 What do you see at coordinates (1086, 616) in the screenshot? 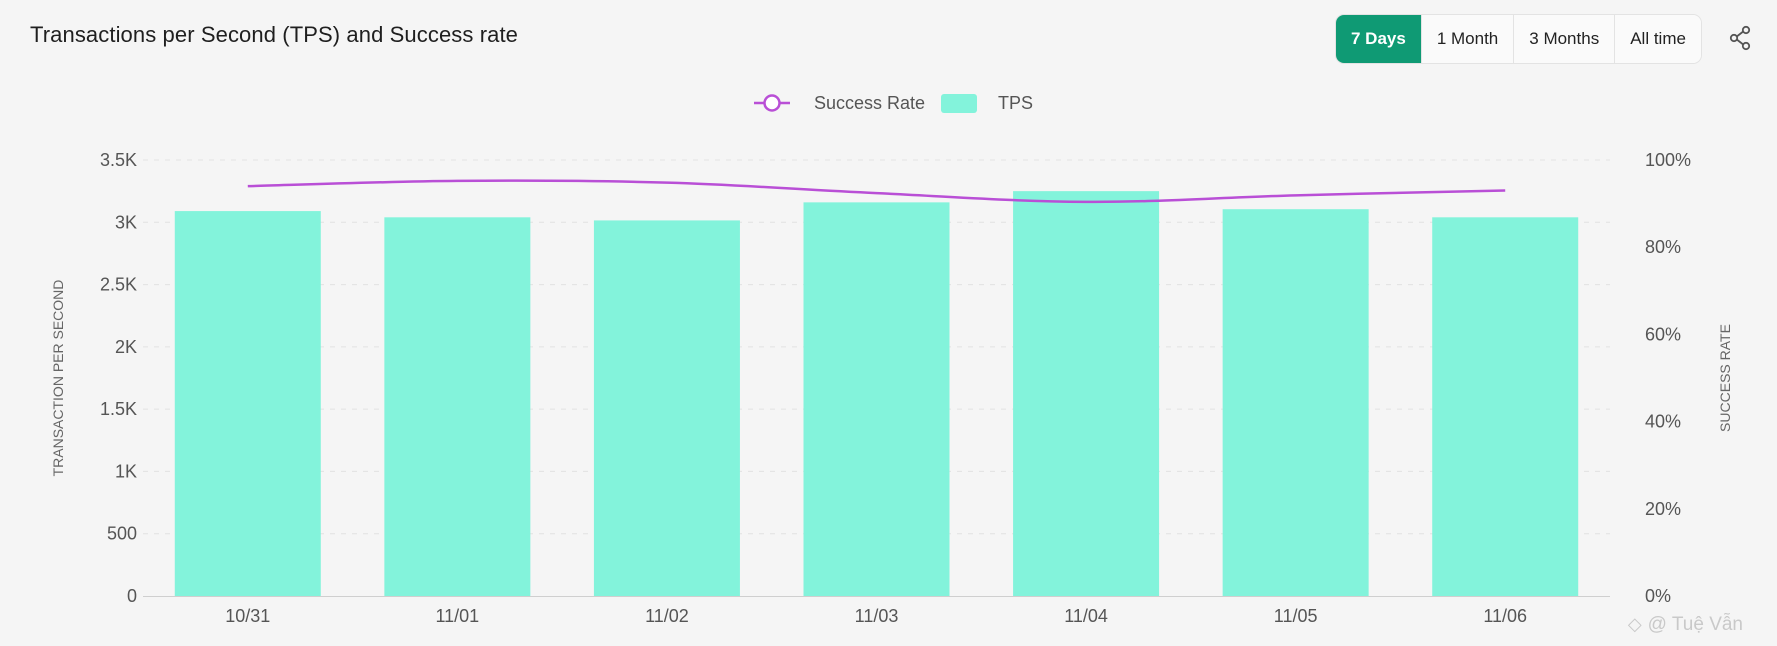
I see `x-tick-label: 11/04` at bounding box center [1086, 616].